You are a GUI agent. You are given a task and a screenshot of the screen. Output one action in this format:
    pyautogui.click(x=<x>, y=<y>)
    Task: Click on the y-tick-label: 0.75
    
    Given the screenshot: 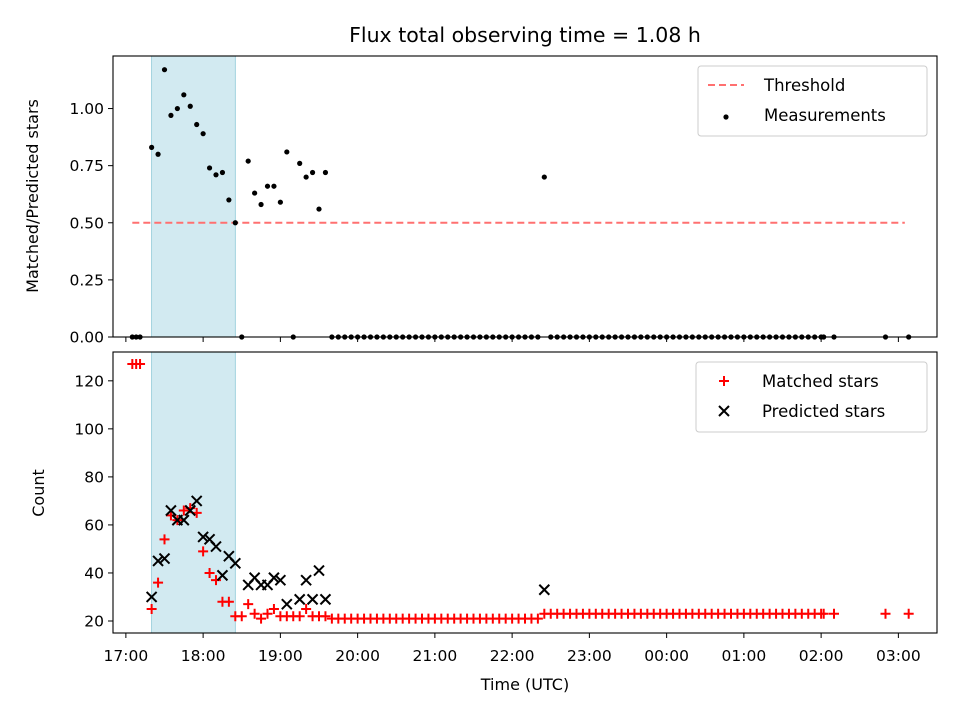 What is the action you would take?
    pyautogui.click(x=86, y=166)
    